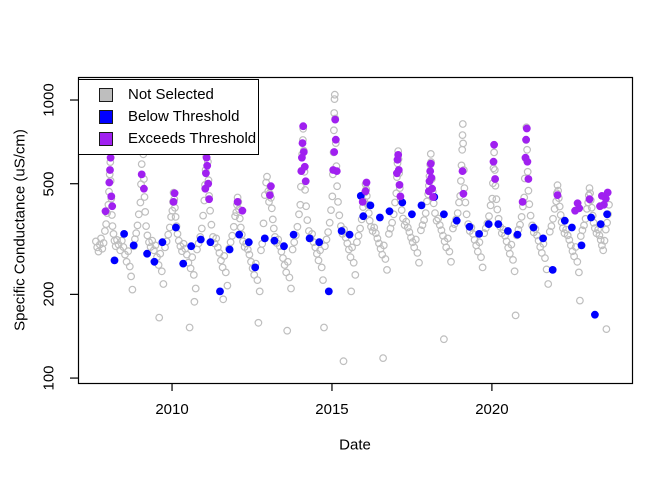 This screenshot has width=672, height=480. What do you see at coordinates (49, 184) in the screenshot?
I see `y-tick-label: 500` at bounding box center [49, 184].